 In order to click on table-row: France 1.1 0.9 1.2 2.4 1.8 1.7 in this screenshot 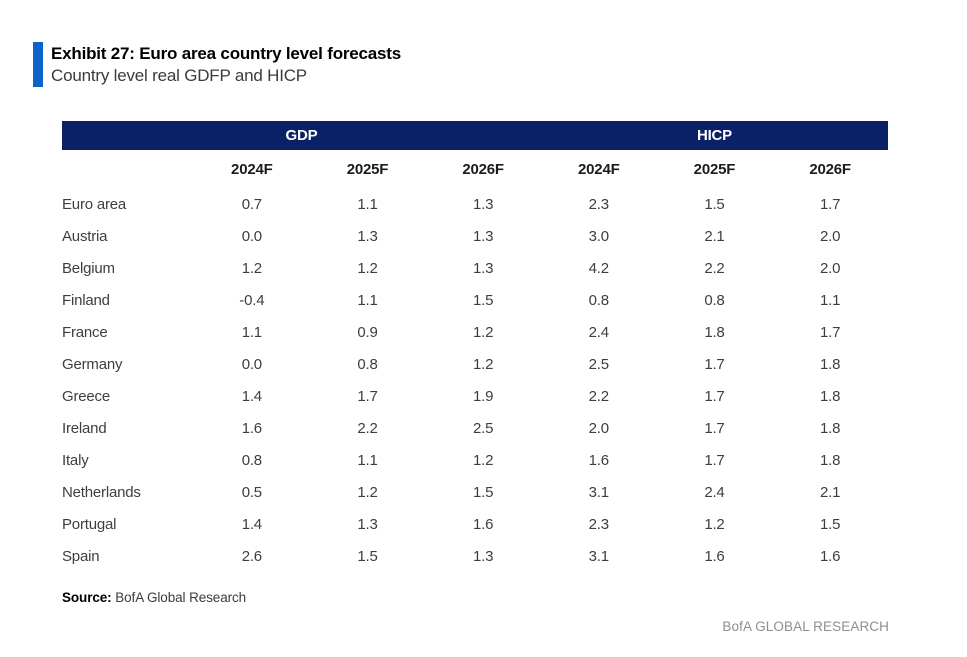, I will do `click(475, 332)`.